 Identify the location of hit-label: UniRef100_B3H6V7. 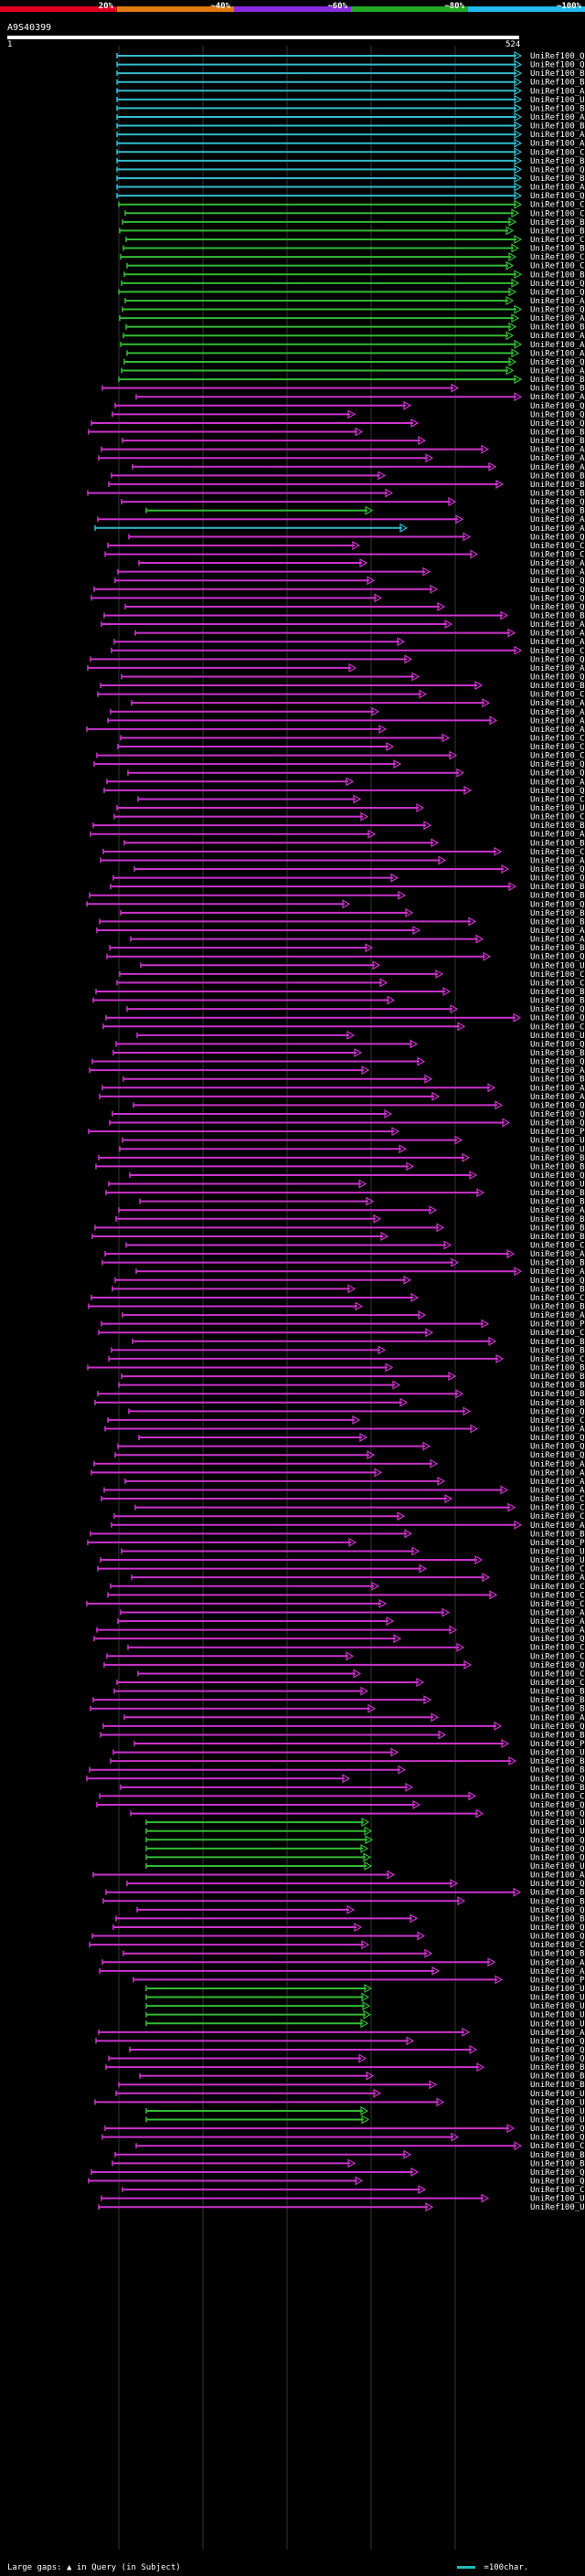
(558, 127).